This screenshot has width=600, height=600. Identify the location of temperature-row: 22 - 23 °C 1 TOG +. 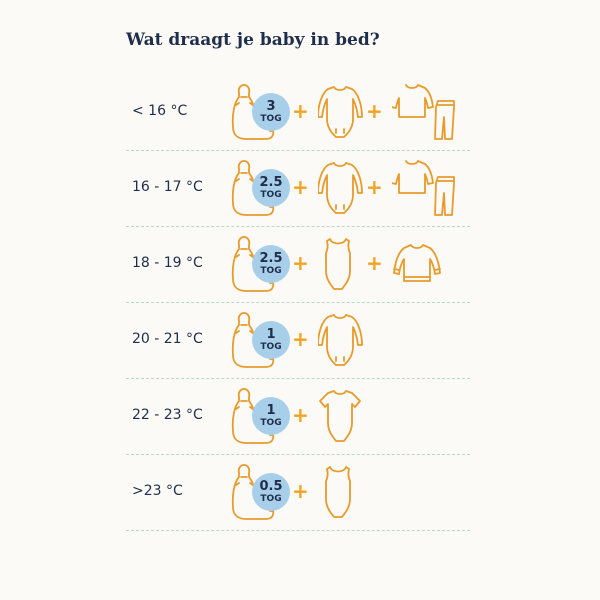
(298, 417).